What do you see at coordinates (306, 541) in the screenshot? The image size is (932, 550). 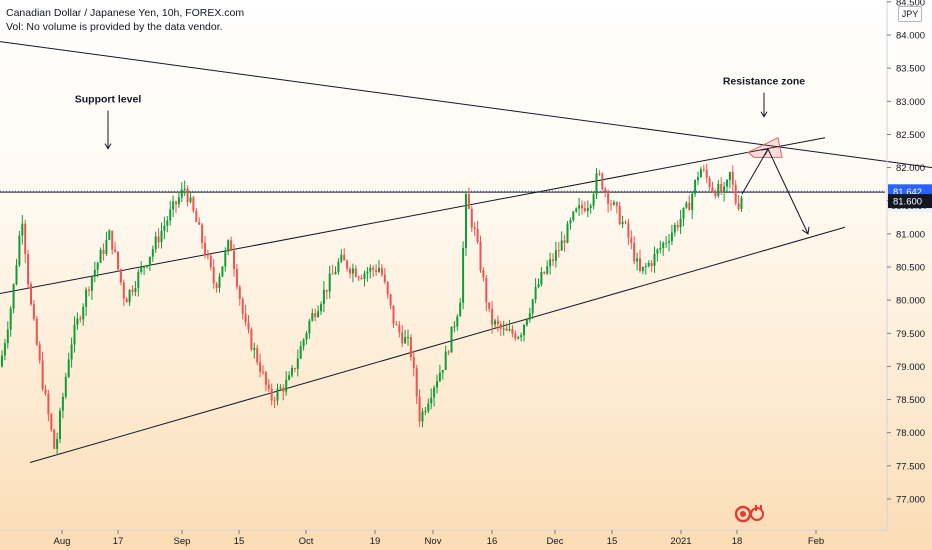 I see `time-tick-label-4: Oct` at bounding box center [306, 541].